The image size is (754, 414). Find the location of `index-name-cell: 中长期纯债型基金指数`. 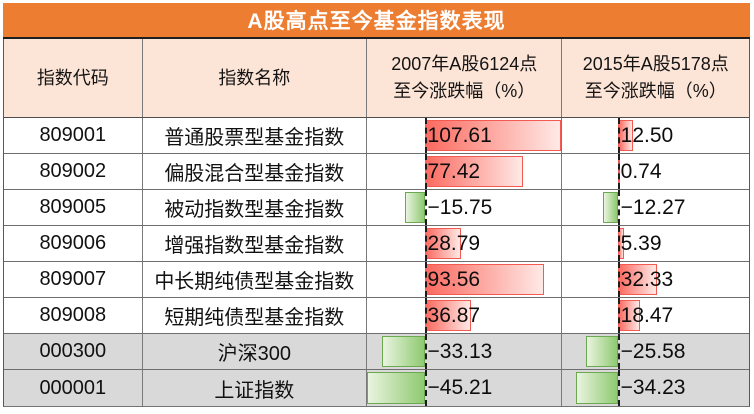

index-name-cell: 中长期纯债型基金指数 is located at coordinates (255, 279).